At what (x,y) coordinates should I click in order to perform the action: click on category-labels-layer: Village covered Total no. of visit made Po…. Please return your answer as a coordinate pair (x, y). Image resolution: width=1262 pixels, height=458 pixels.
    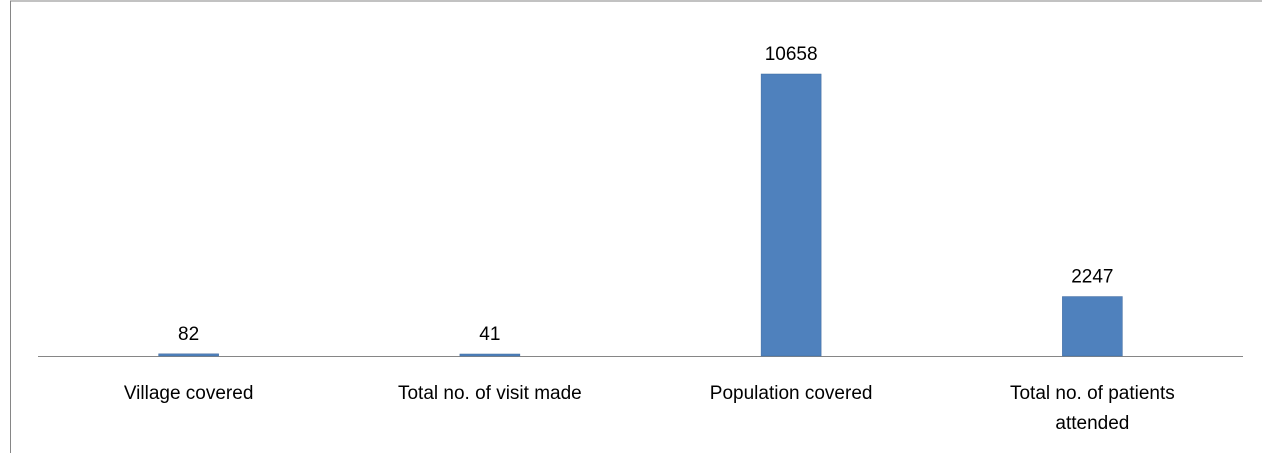
    Looking at the image, I should click on (649, 408).